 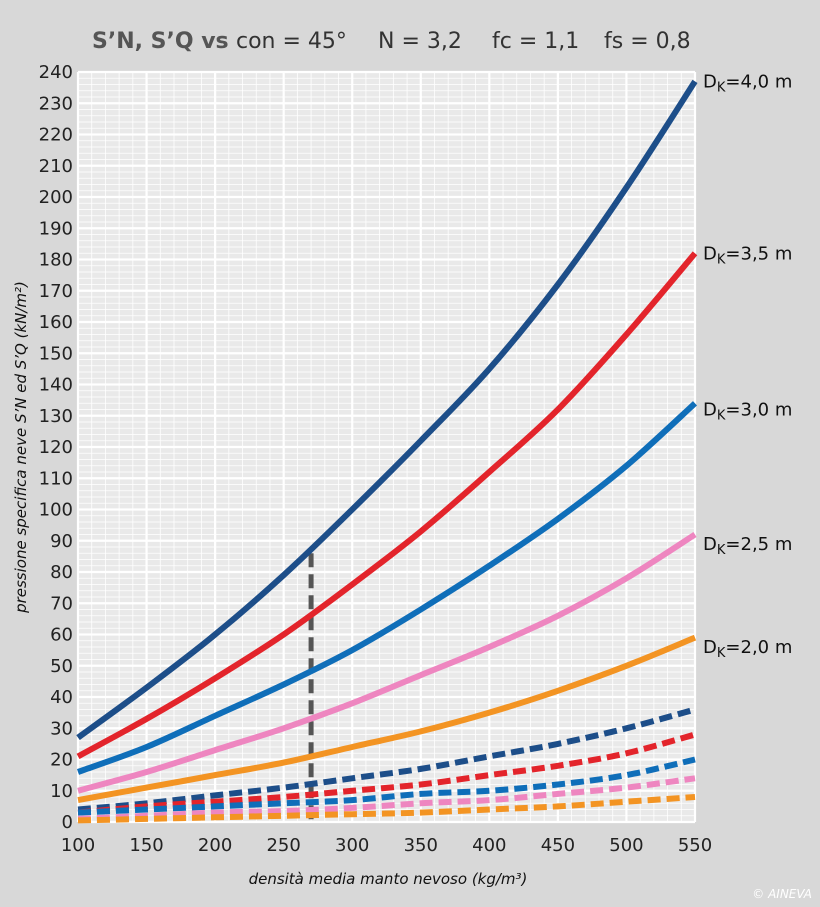 What do you see at coordinates (61, 697) in the screenshot?
I see `y-tick-label: 40` at bounding box center [61, 697].